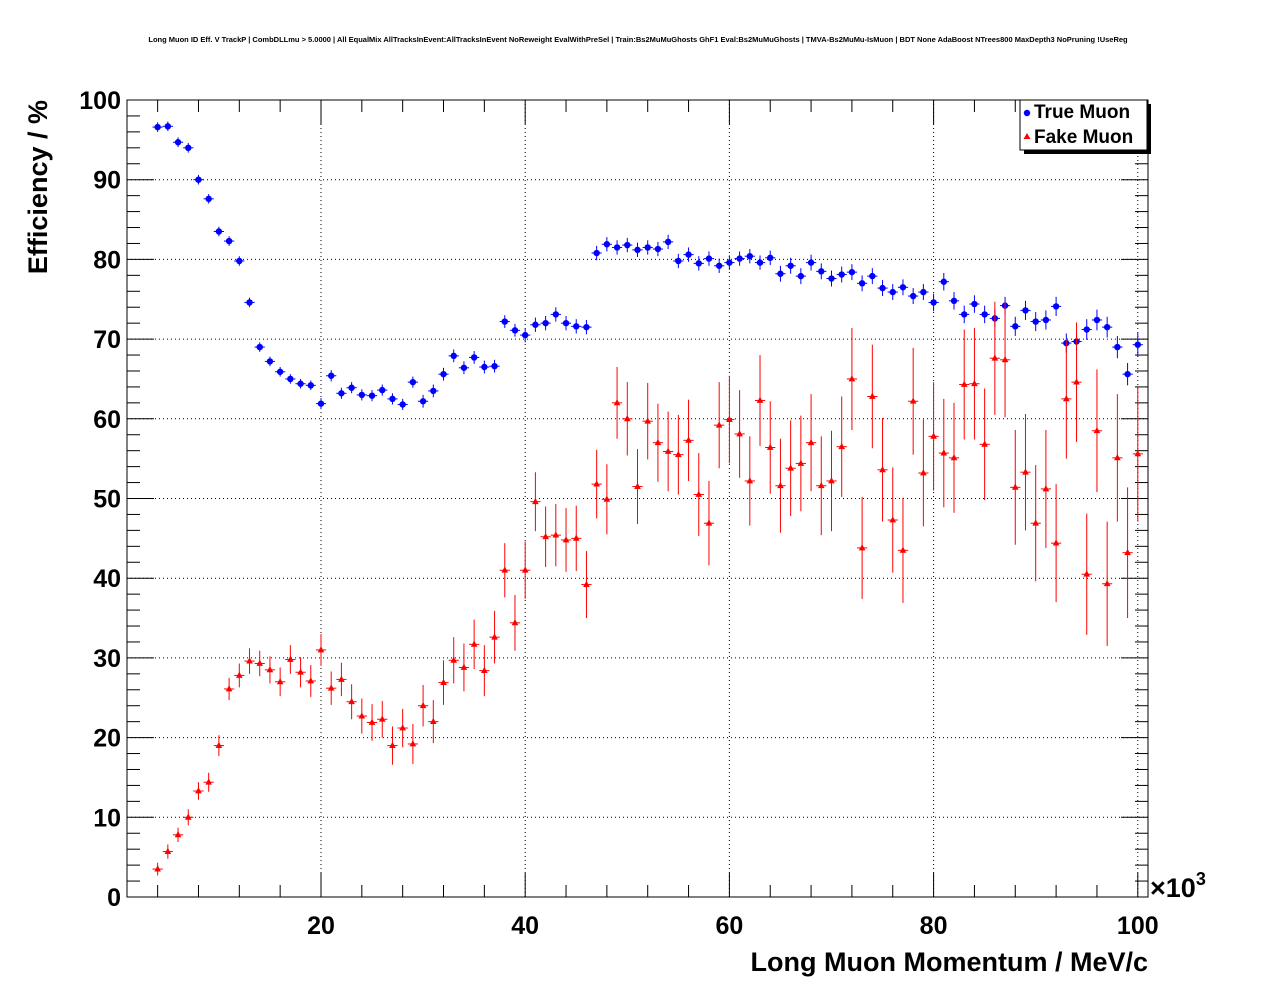 The height and width of the screenshot is (996, 1276). What do you see at coordinates (525, 926) in the screenshot?
I see `x-tick-label: 40` at bounding box center [525, 926].